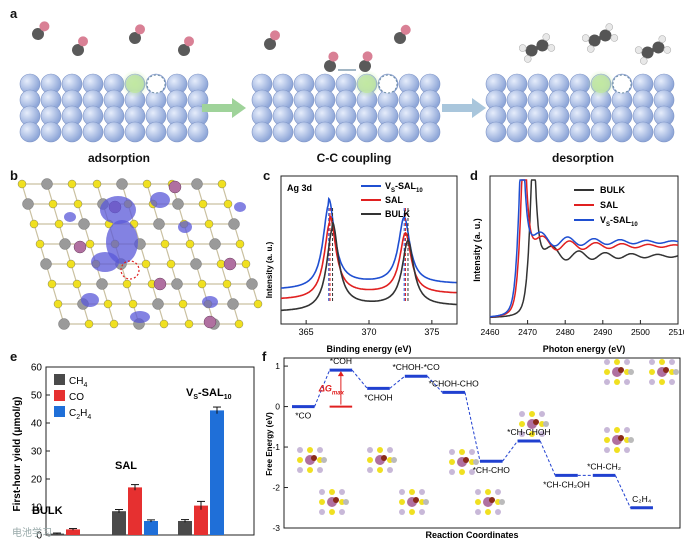  I want to click on group-label-sal: SAL, so click(126, 466).